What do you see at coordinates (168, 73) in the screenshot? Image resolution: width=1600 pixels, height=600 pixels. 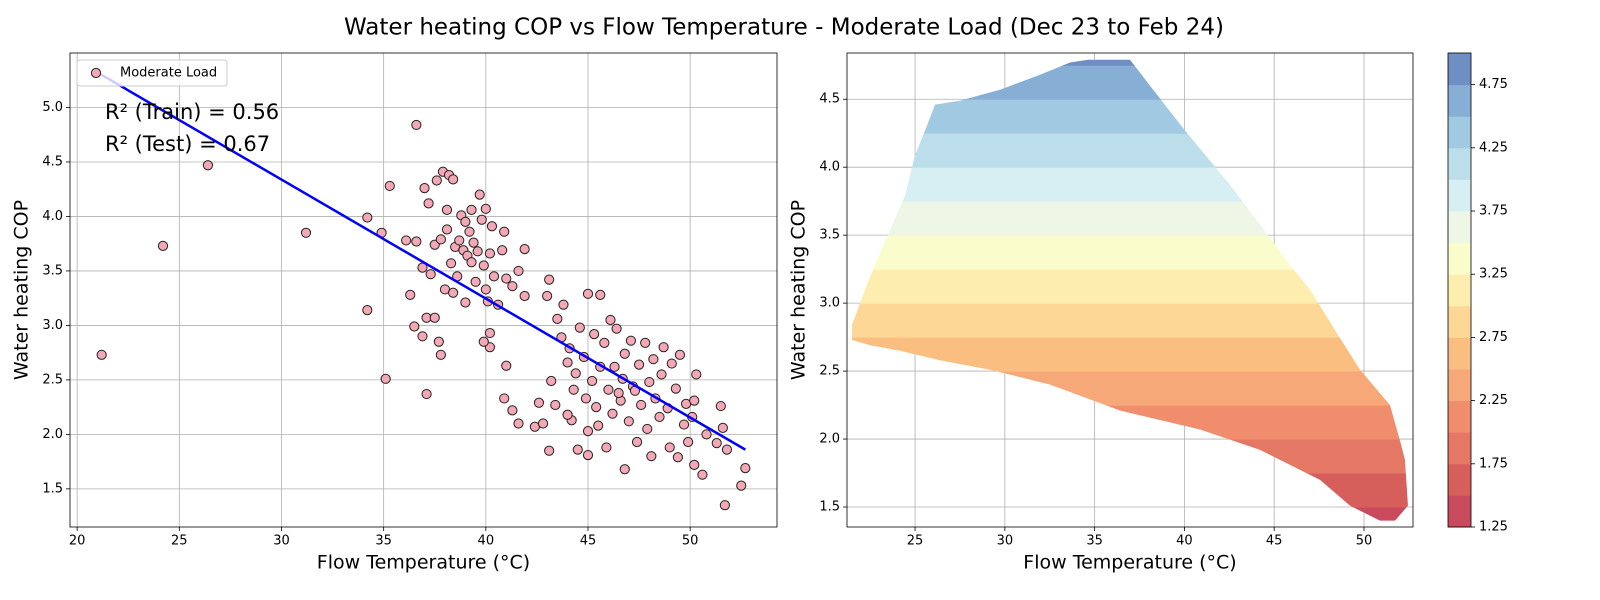 I see `legend-label: Moderate Load` at bounding box center [168, 73].